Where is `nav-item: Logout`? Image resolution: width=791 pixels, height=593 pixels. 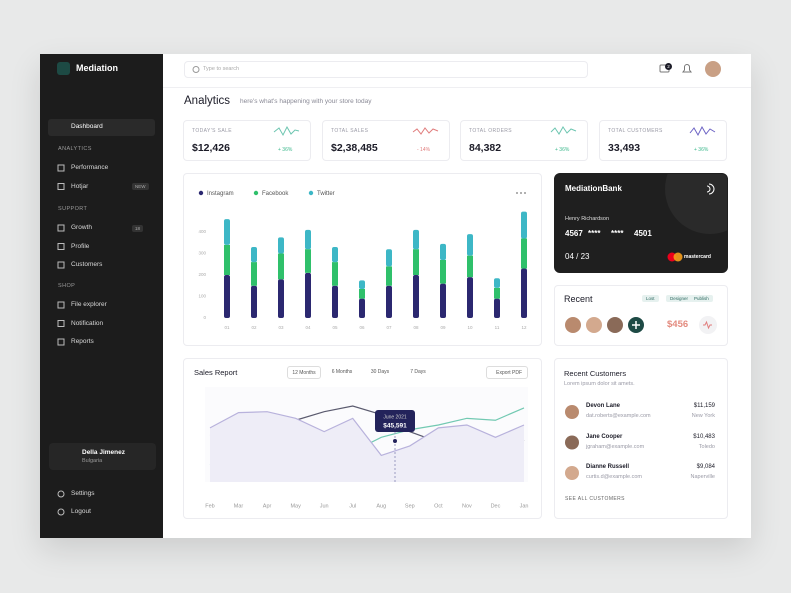
nav-item: Logout is located at coordinates (81, 511).